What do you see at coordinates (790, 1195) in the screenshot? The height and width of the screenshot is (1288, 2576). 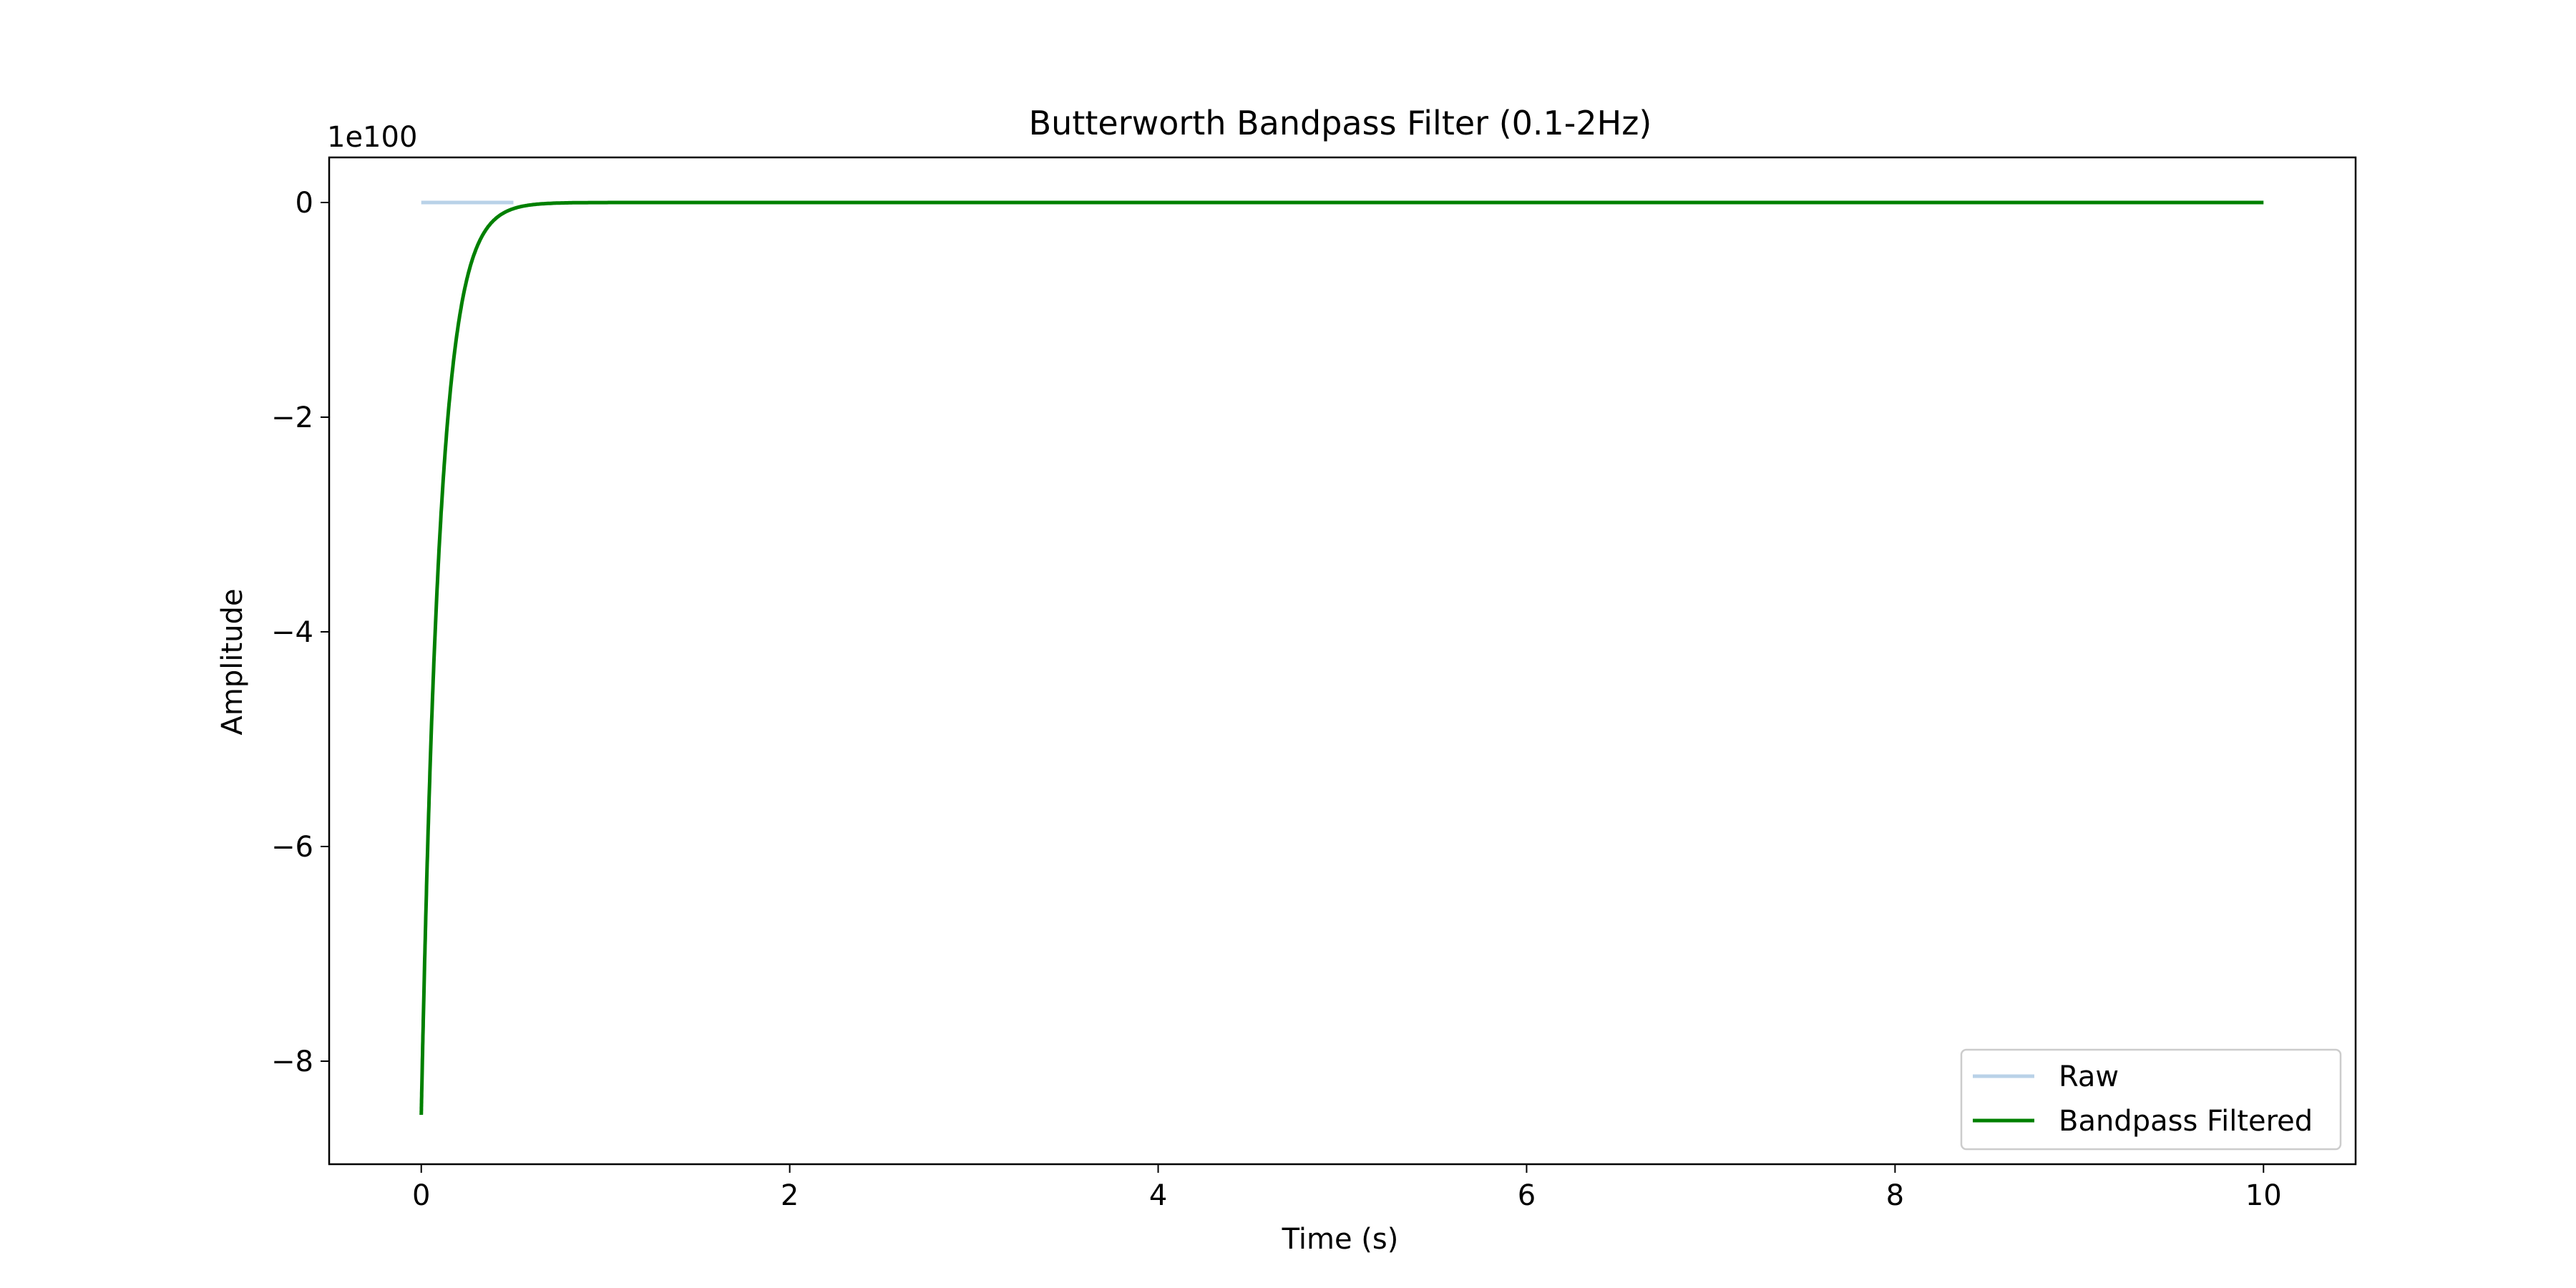 I see `x-tick-label: 2` at bounding box center [790, 1195].